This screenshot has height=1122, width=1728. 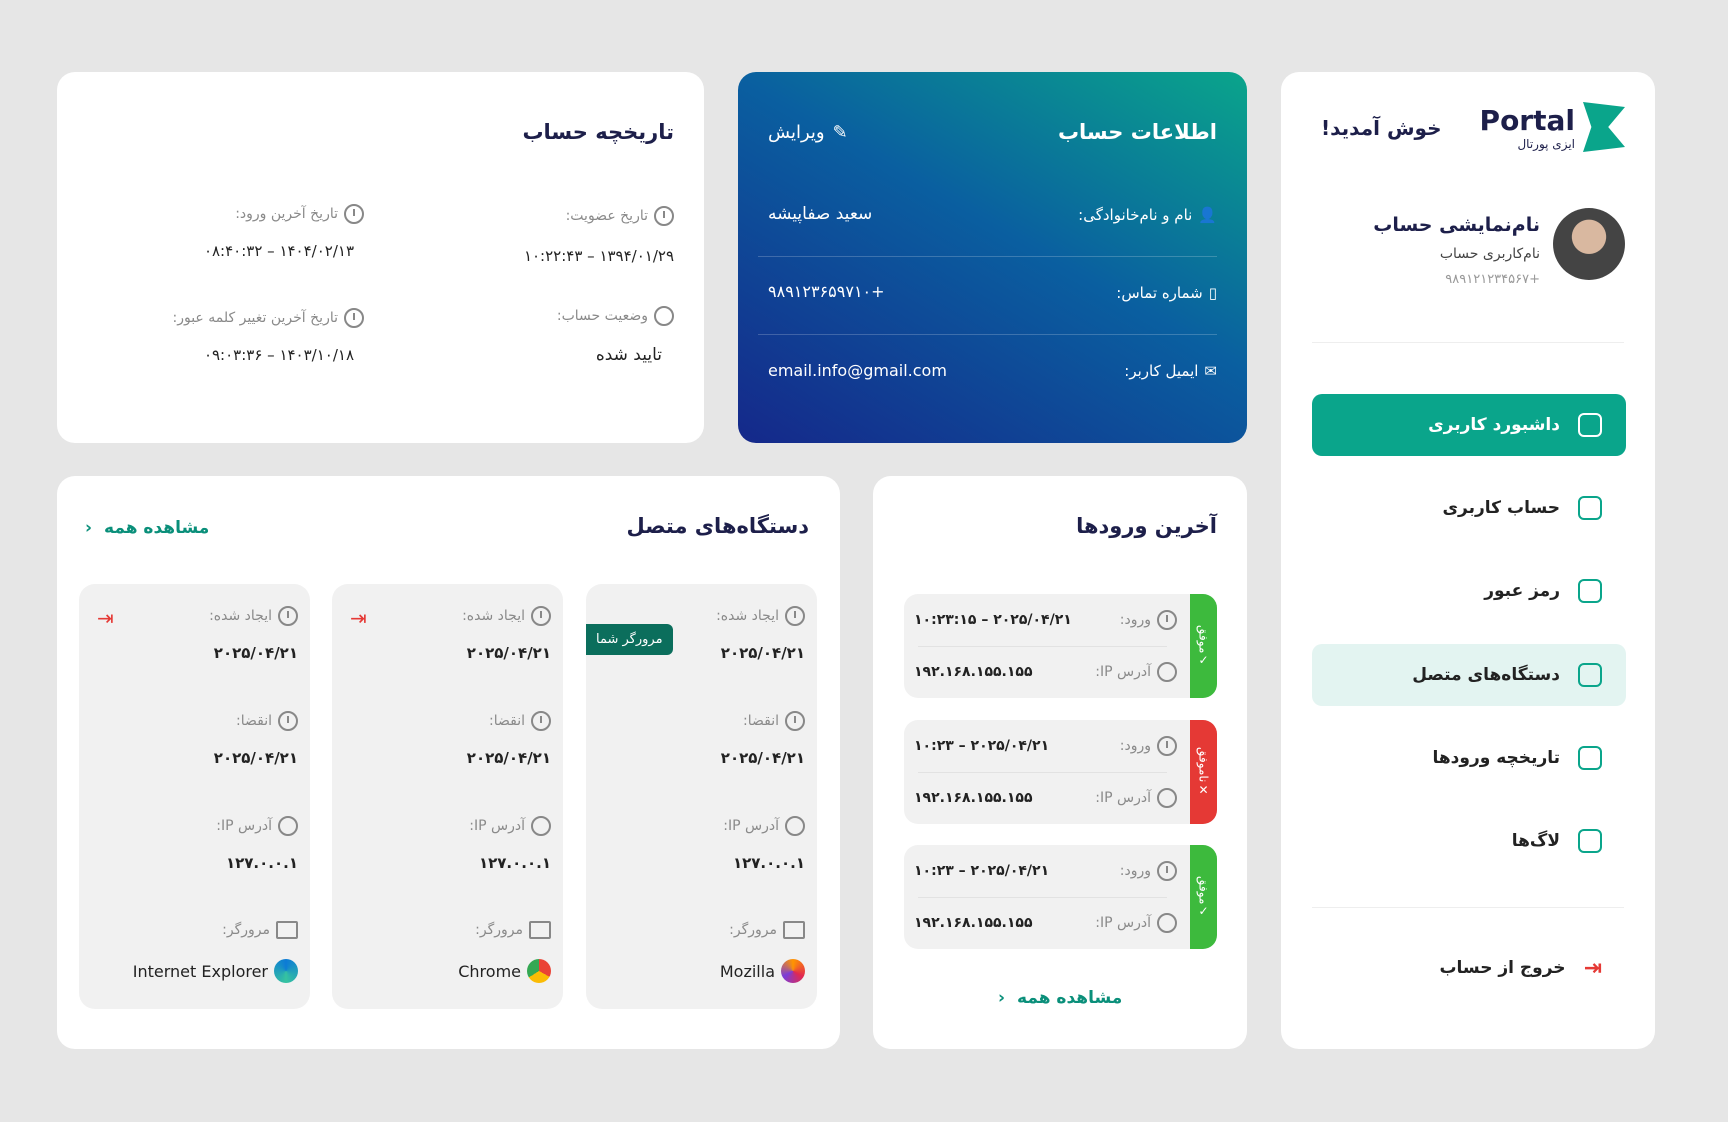 I want to click on welcome-text: خوش آمدید!, so click(x=1381, y=128).